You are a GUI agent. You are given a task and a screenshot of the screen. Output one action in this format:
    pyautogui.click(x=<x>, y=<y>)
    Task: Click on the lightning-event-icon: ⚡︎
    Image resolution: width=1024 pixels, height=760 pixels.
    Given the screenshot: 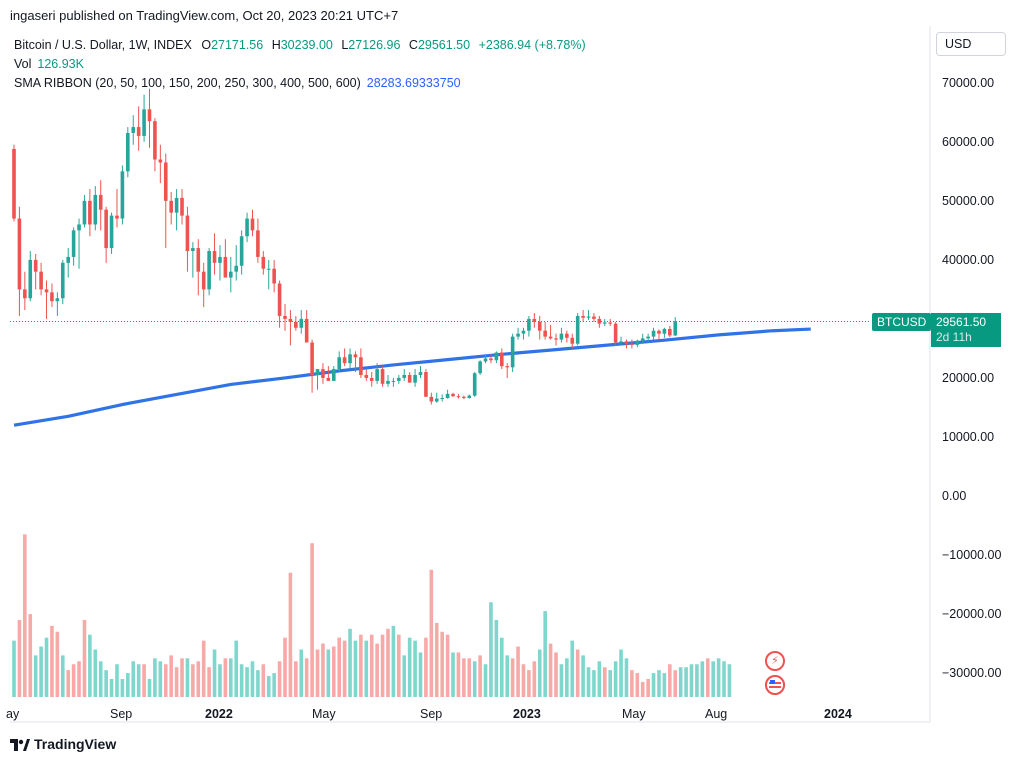 What is the action you would take?
    pyautogui.click(x=775, y=661)
    